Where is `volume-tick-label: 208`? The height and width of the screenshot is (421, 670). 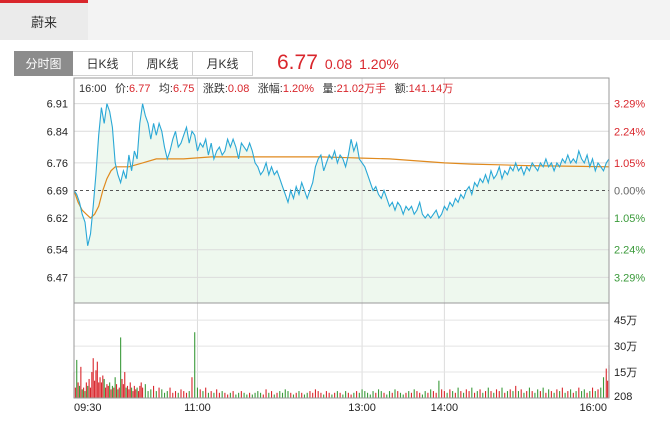 volume-tick-label: 208 is located at coordinates (623, 397).